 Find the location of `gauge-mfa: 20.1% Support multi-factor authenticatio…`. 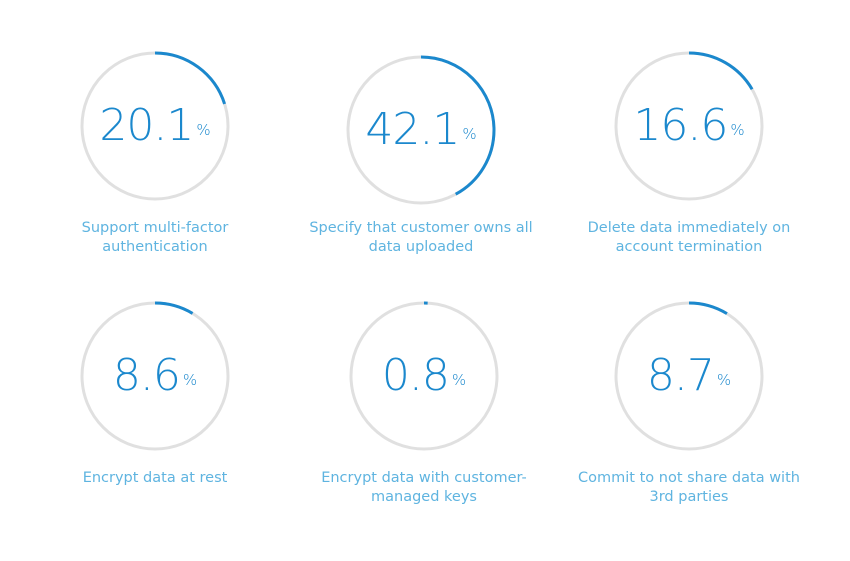

gauge-mfa: 20.1% Support multi-factor authenticatio… is located at coordinates (155, 176).